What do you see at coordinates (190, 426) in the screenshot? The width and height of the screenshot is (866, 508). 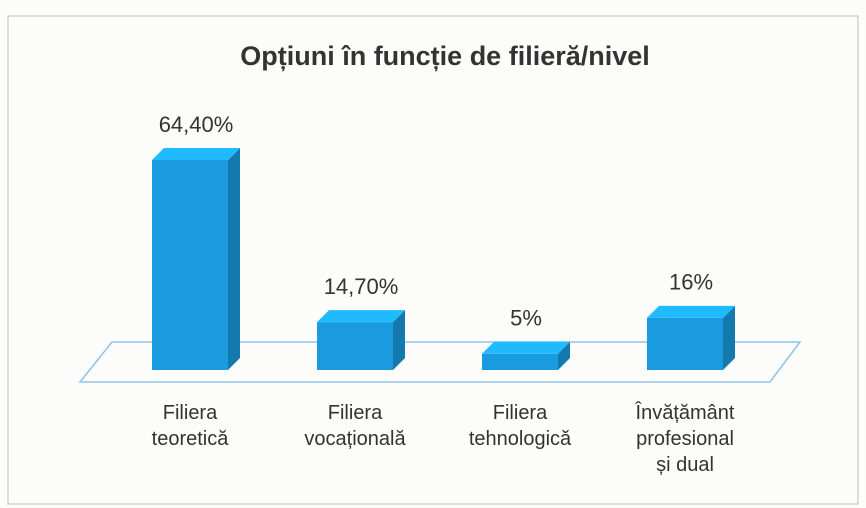 I see `x-tick-label: Filiera teoretică` at bounding box center [190, 426].